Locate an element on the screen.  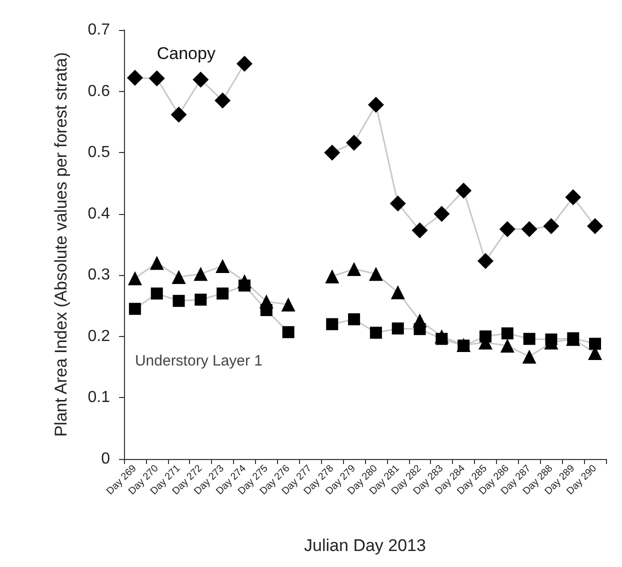
y-tick-label: 0.5 is located at coordinates (99, 153).